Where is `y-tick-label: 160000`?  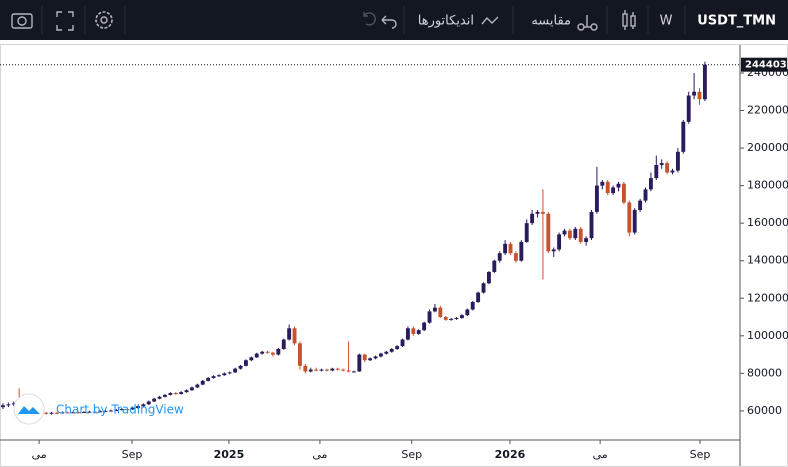
y-tick-label: 160000 is located at coordinates (767, 222).